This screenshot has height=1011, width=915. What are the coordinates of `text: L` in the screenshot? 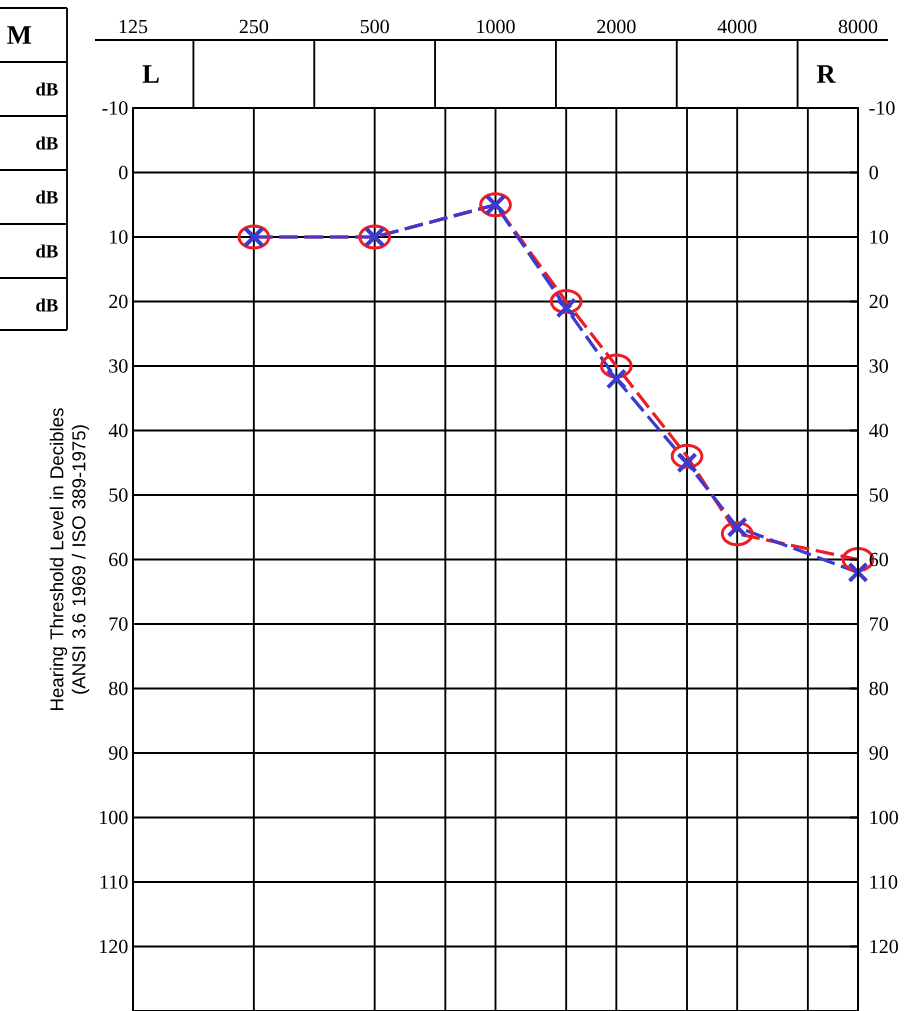 It's located at (150, 74).